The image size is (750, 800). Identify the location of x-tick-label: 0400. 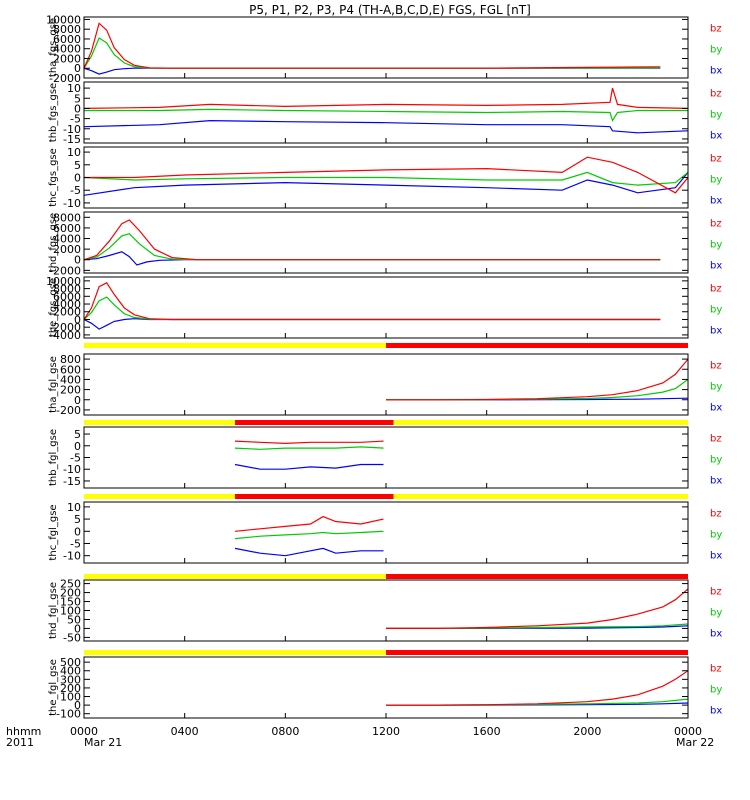
(185, 731).